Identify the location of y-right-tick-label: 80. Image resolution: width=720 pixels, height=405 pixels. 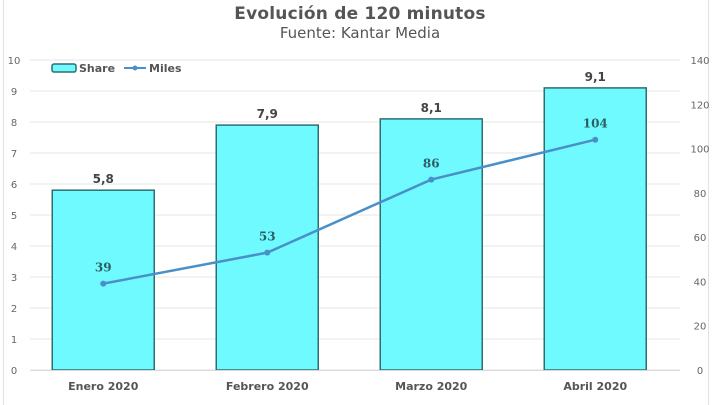
(700, 194).